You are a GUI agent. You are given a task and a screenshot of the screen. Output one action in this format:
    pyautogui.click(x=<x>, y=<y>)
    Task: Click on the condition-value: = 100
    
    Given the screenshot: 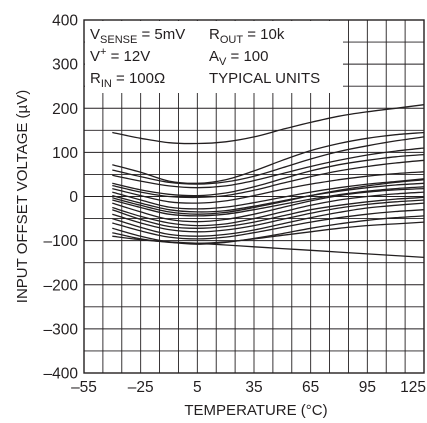 What is the action you would take?
    pyautogui.click(x=247, y=56)
    